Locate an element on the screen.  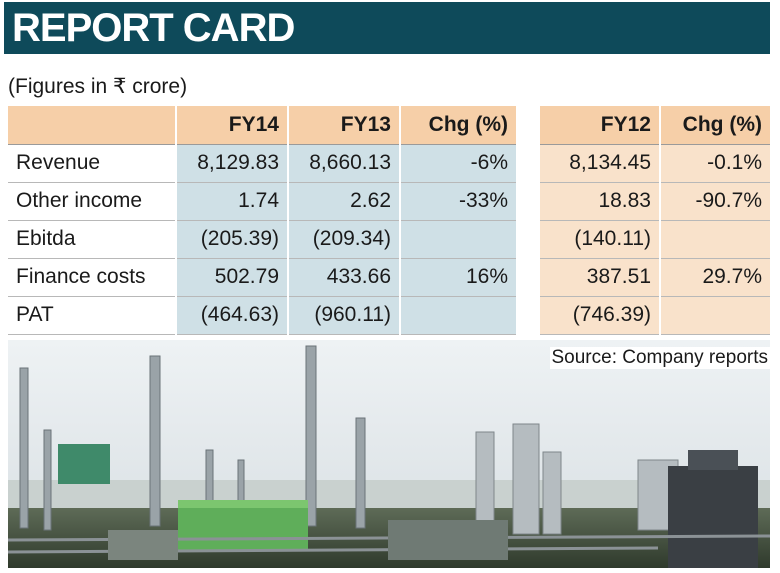
cell-fy12: (140.11) is located at coordinates (600, 239).